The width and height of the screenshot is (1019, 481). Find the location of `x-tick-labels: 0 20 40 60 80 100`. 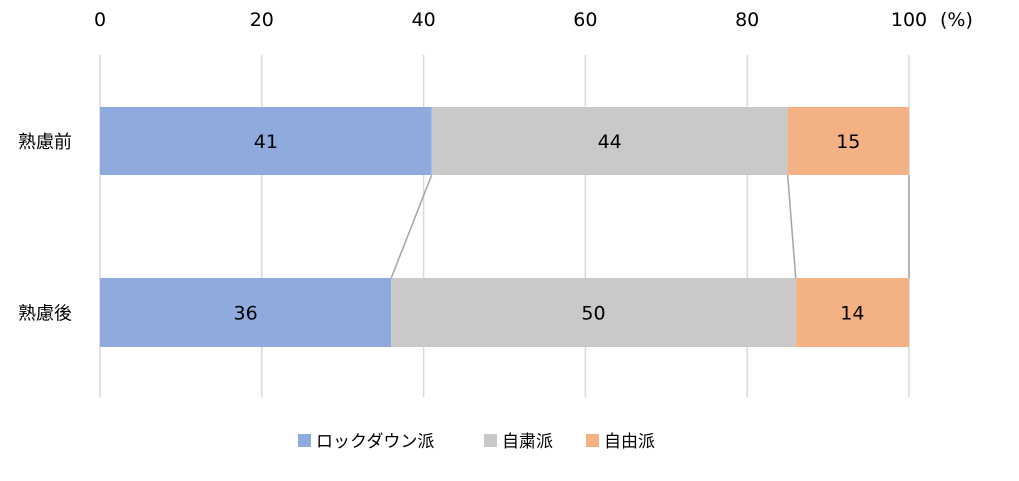

x-tick-labels: 0 20 40 60 80 100 is located at coordinates (510, 20).